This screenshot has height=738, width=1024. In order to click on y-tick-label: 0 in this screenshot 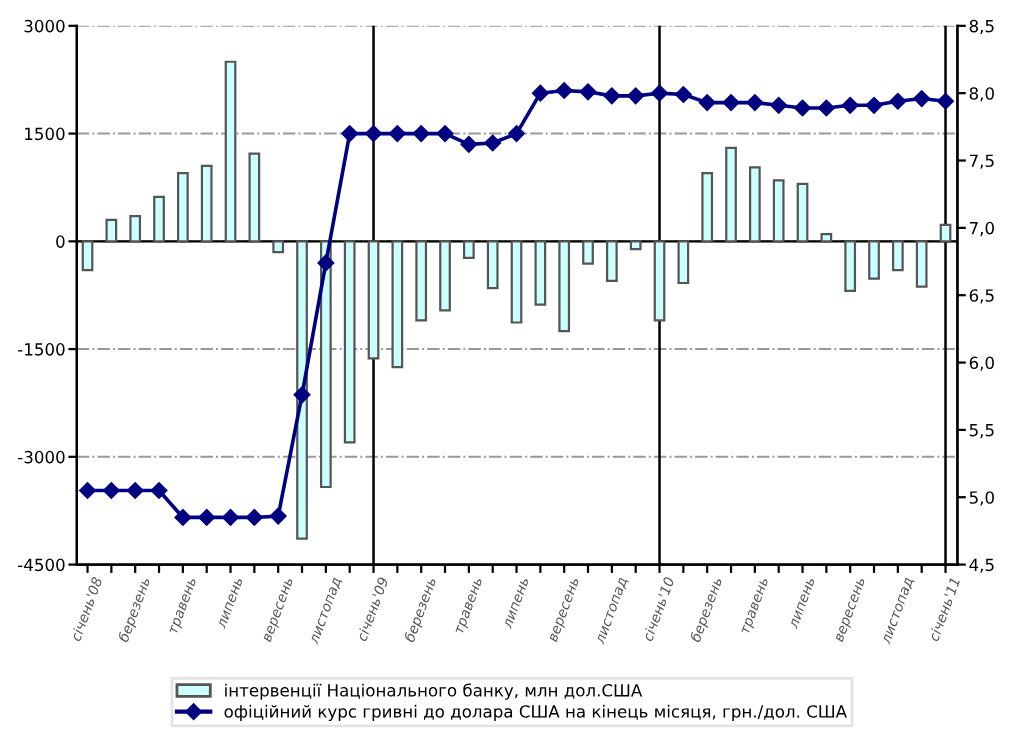, I will do `click(60, 241)`.